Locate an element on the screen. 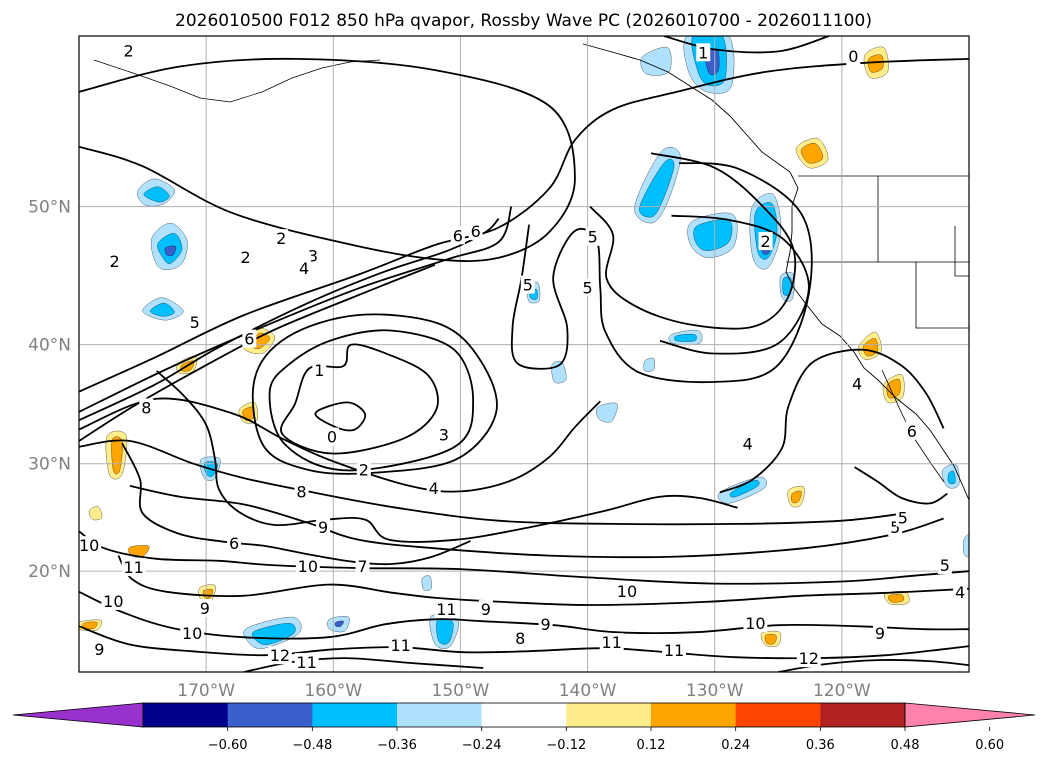  x-tick-label: 160°W is located at coordinates (333, 691).